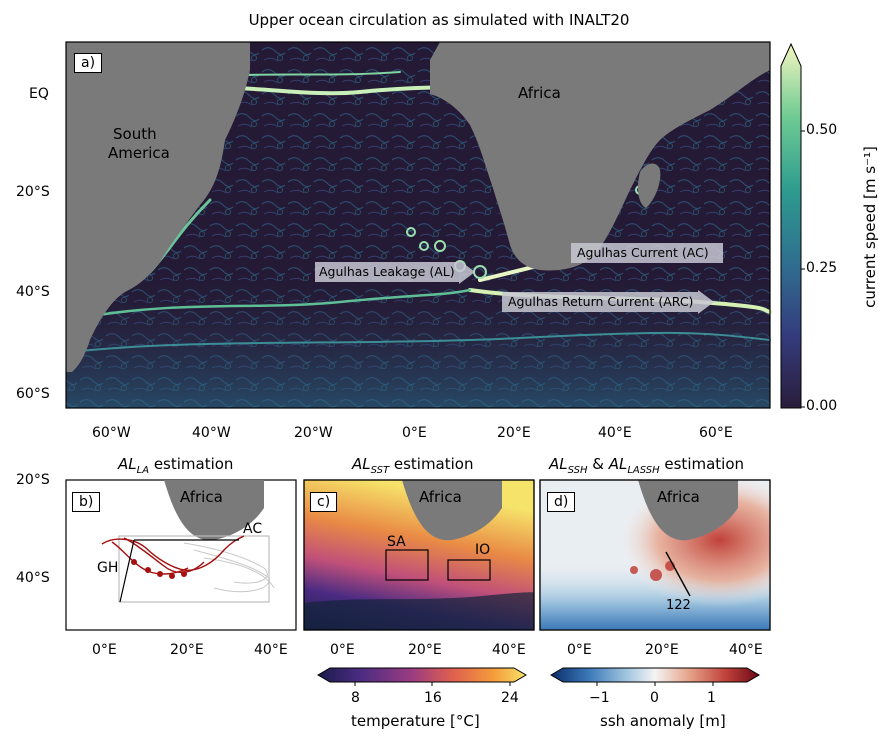  Describe the element at coordinates (440, 497) in the screenshot. I see `panel-c-africa-label: Africa` at that location.